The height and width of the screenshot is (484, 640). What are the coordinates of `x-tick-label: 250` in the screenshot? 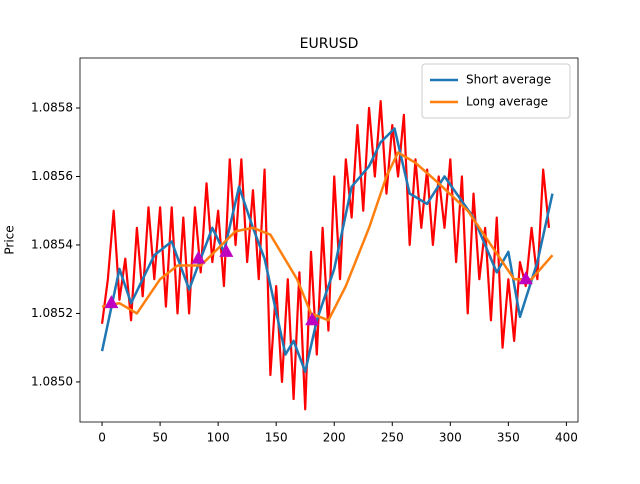 It's located at (392, 438).